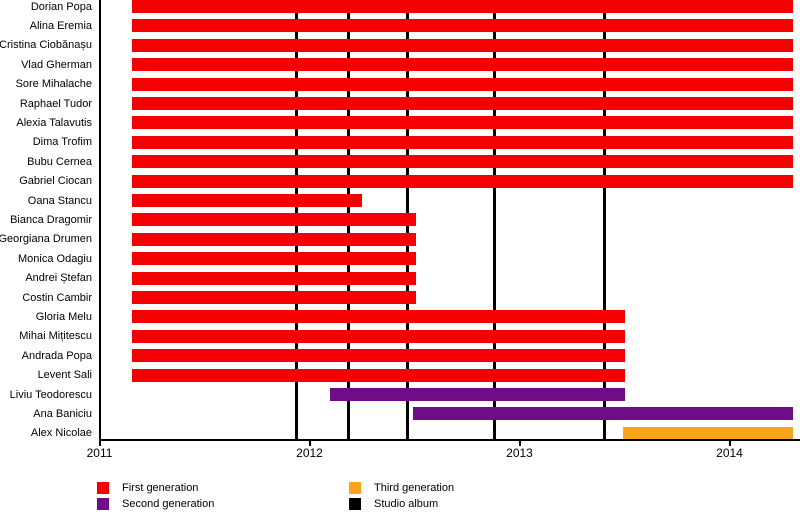 The image size is (800, 520). What do you see at coordinates (414, 488) in the screenshot?
I see `legend-label-third: Third generation` at bounding box center [414, 488].